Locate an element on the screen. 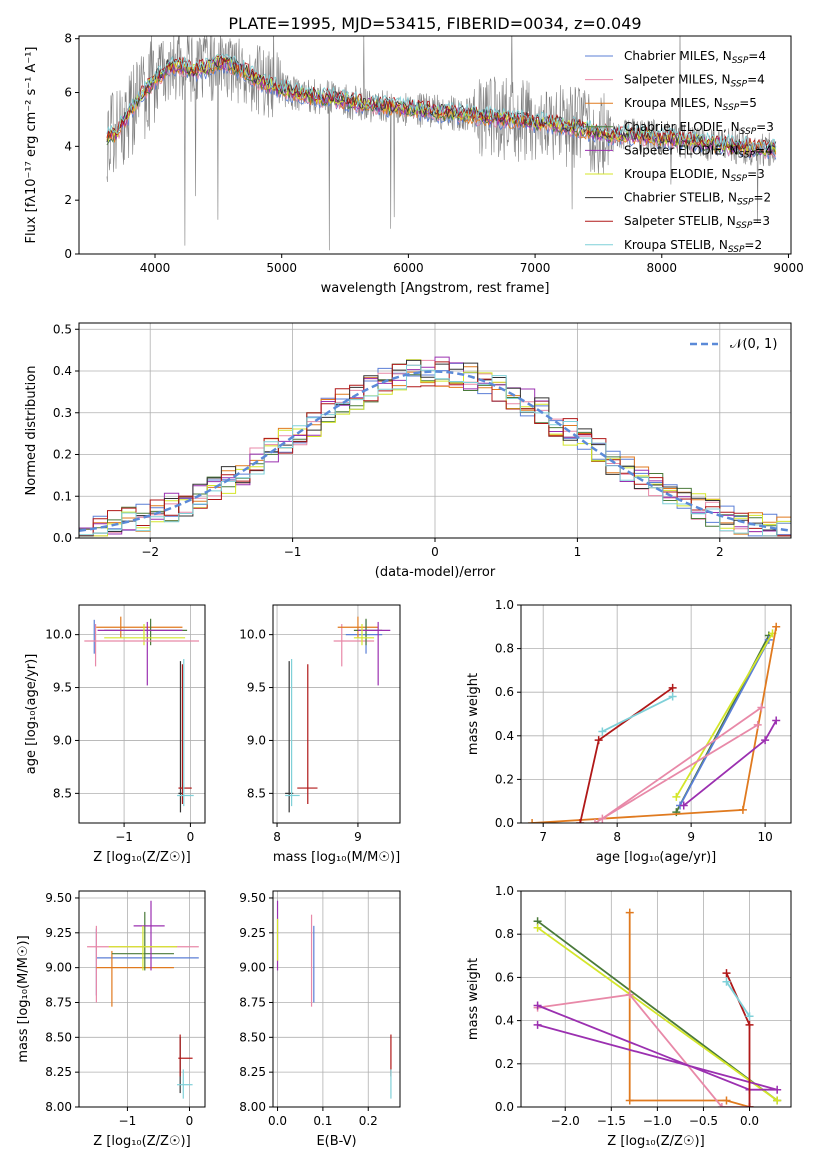  legend-model-name: Salpeter ELODIE, is located at coordinates (676, 150).